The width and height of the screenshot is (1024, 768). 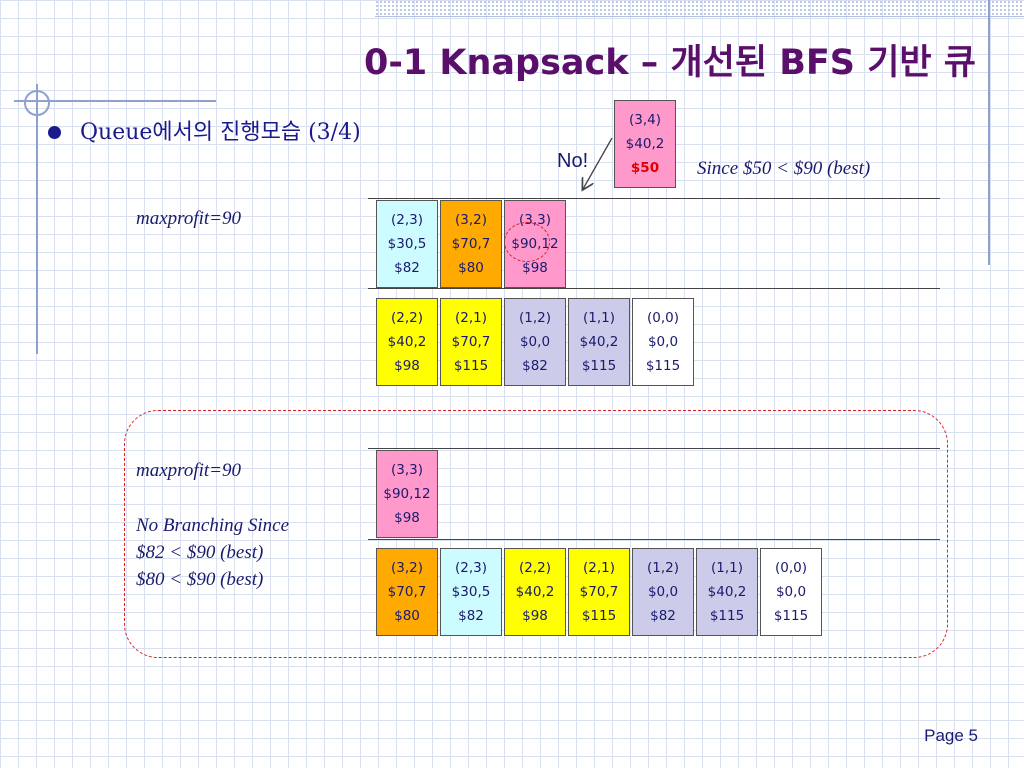 I want to click on frame-right-line, so click(x=989, y=132).